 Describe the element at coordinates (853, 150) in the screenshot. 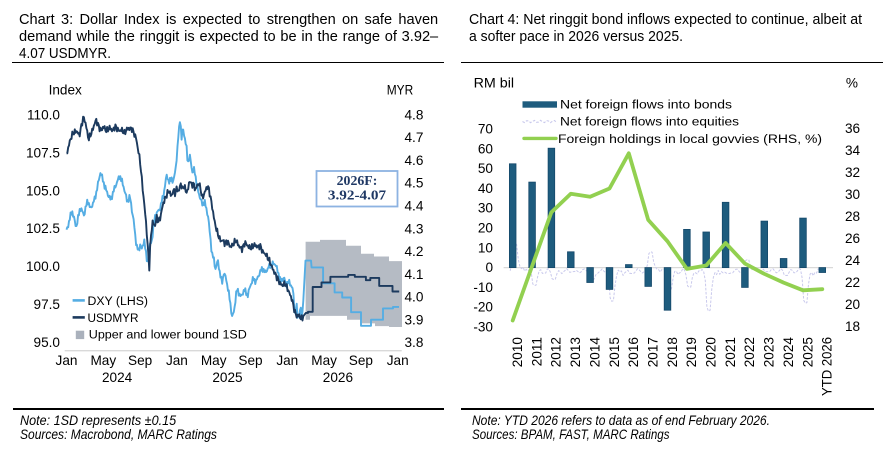

I see `svg-text: 34` at that location.